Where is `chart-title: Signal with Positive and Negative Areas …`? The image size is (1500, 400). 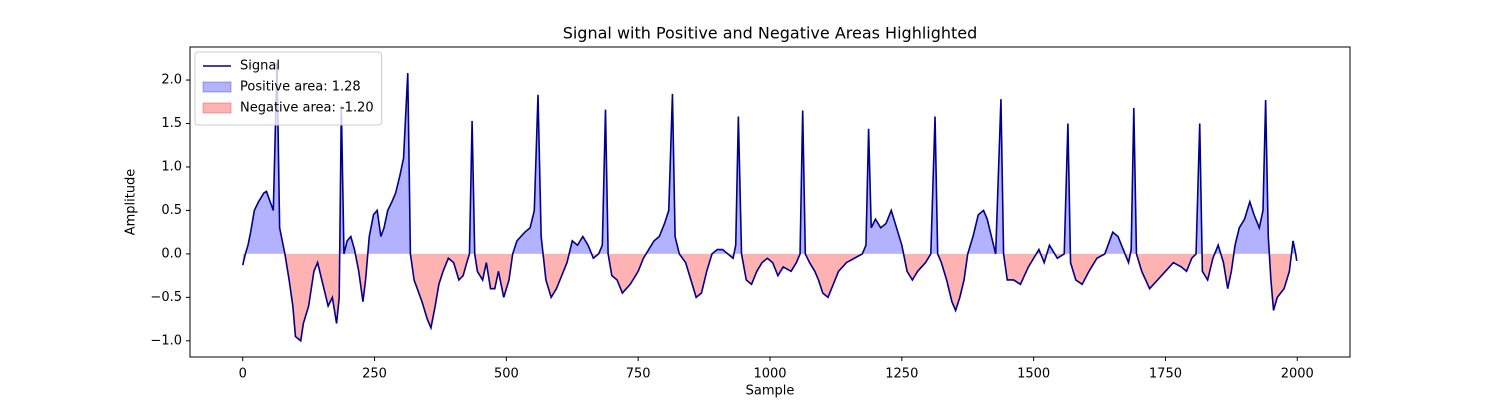
chart-title: Signal with Positive and Negative Areas … is located at coordinates (770, 33).